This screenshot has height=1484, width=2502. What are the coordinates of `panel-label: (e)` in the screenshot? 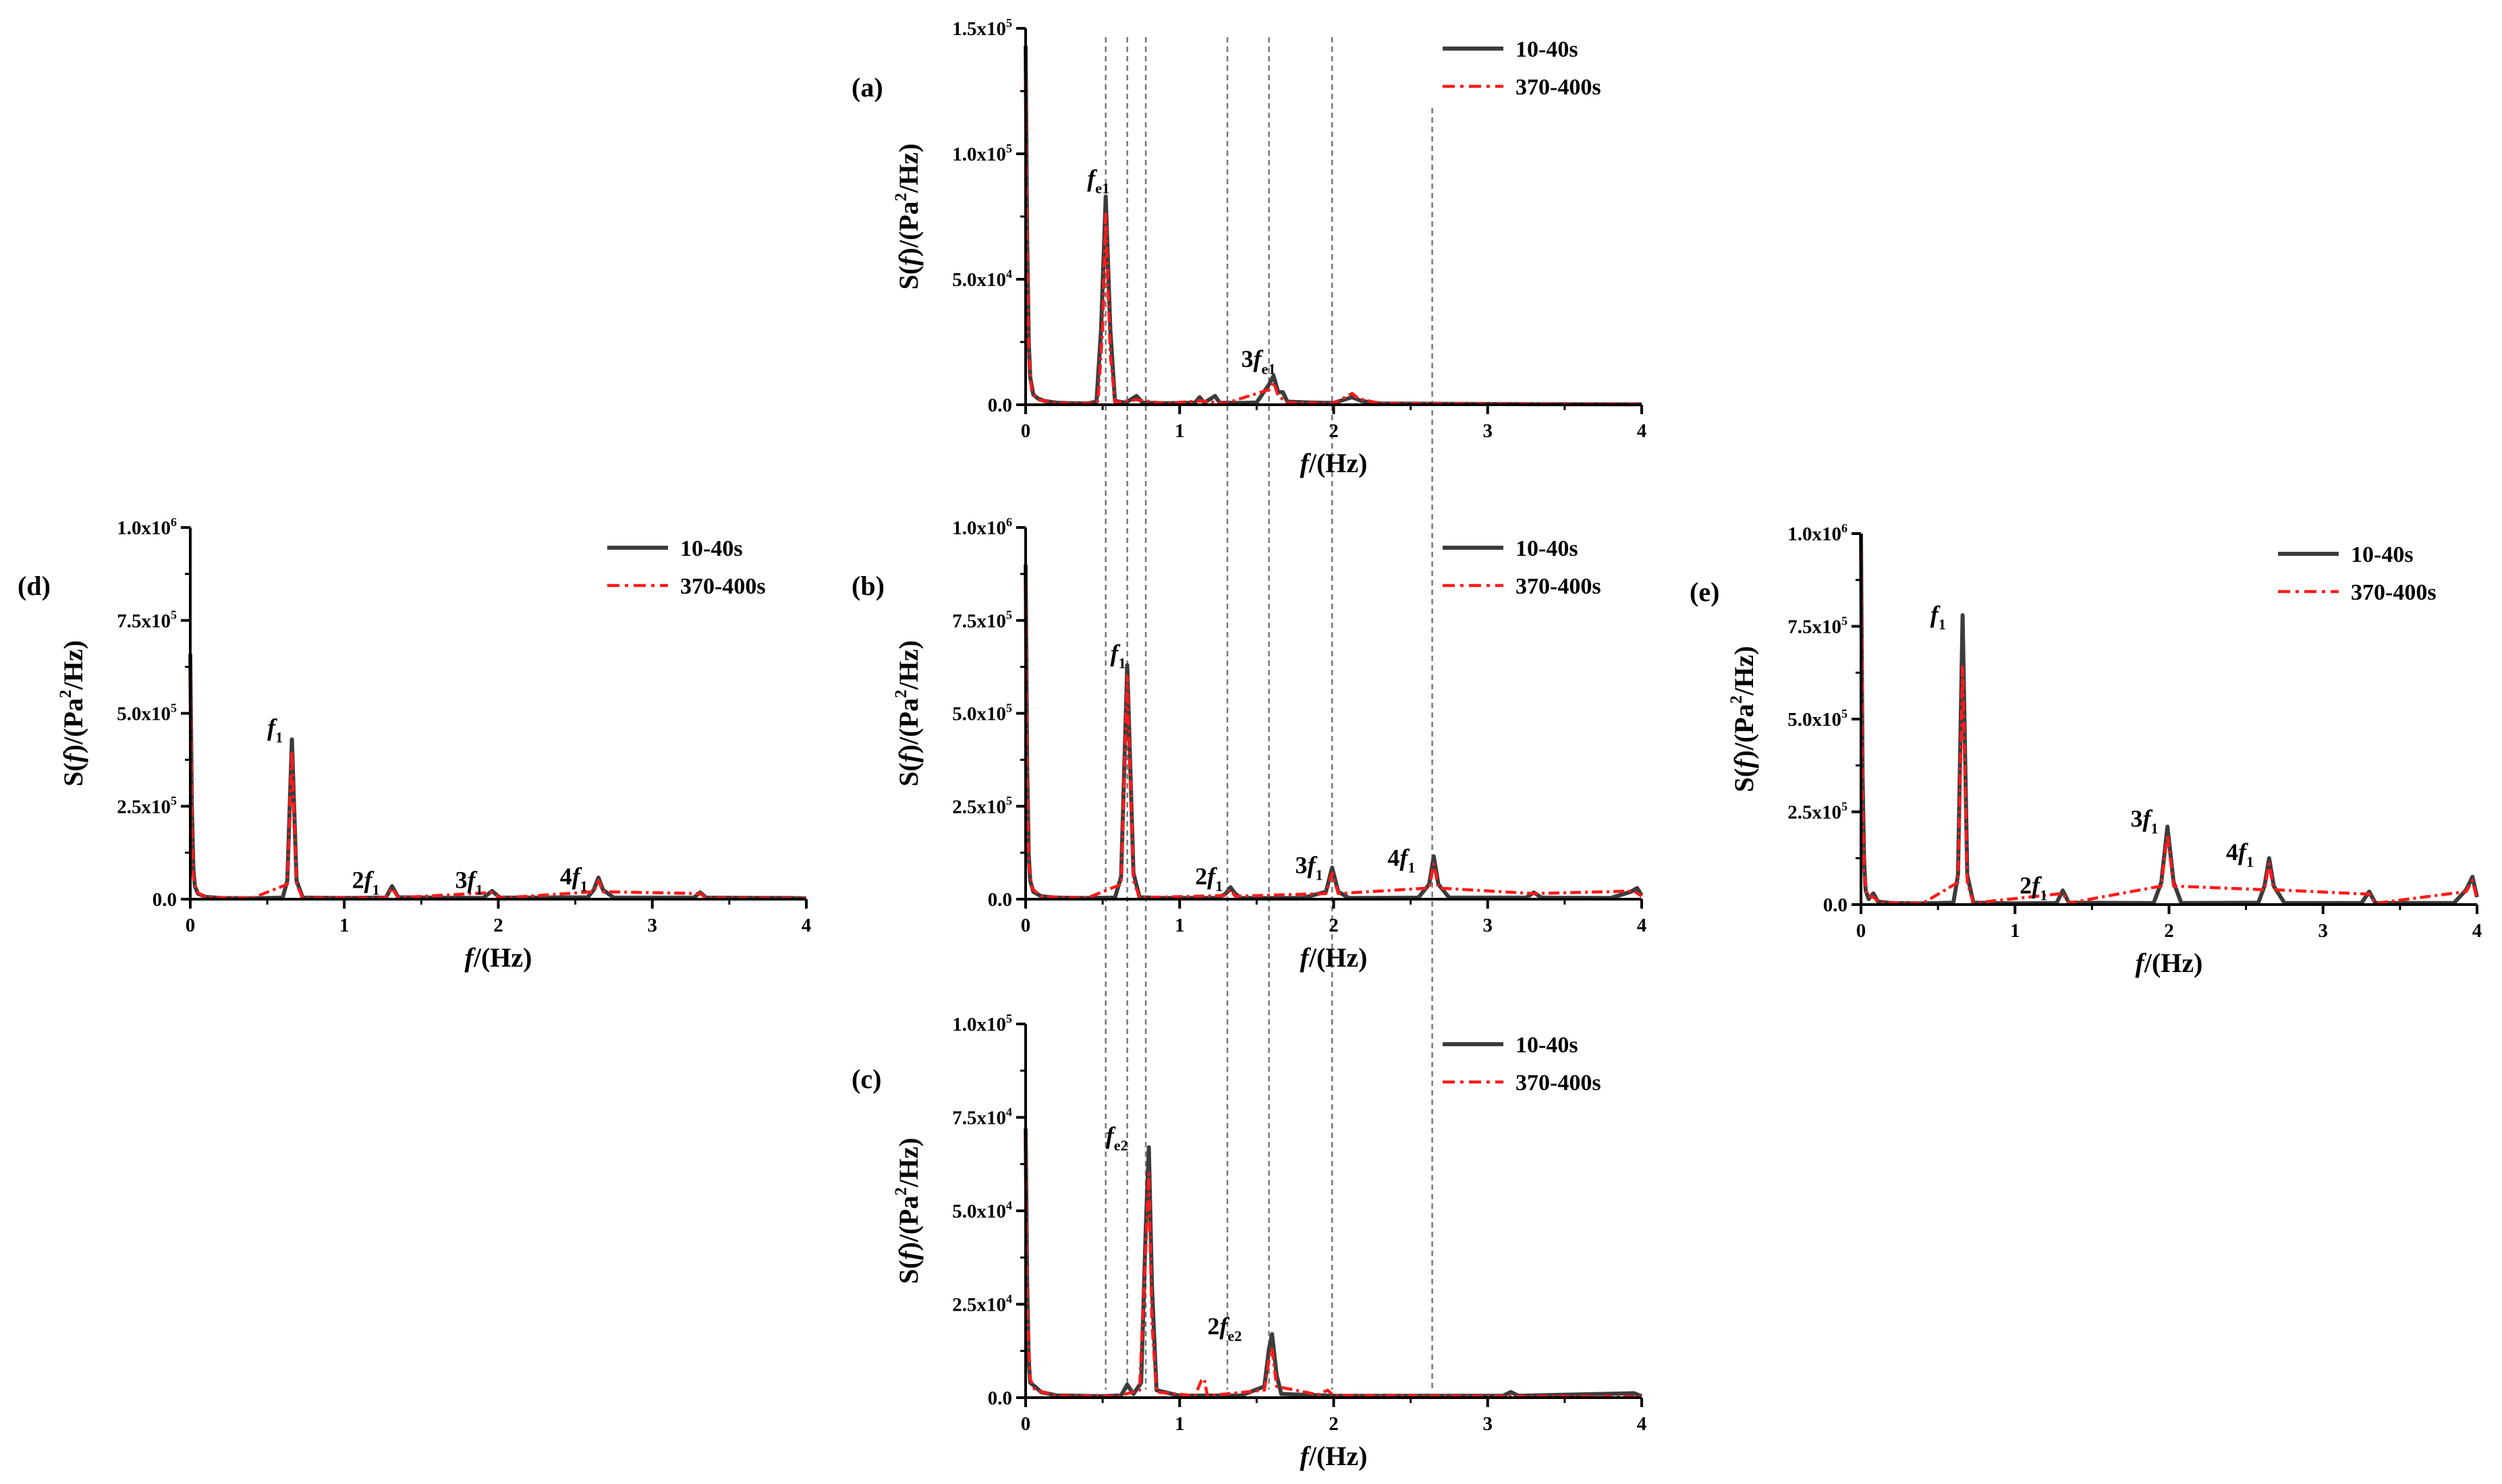 It's located at (1704, 592).